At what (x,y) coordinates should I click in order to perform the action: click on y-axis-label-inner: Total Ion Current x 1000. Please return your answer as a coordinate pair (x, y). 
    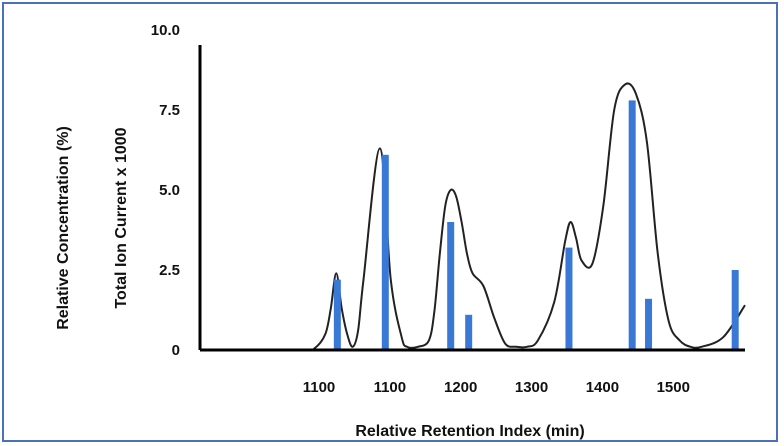
    Looking at the image, I should click on (121, 217).